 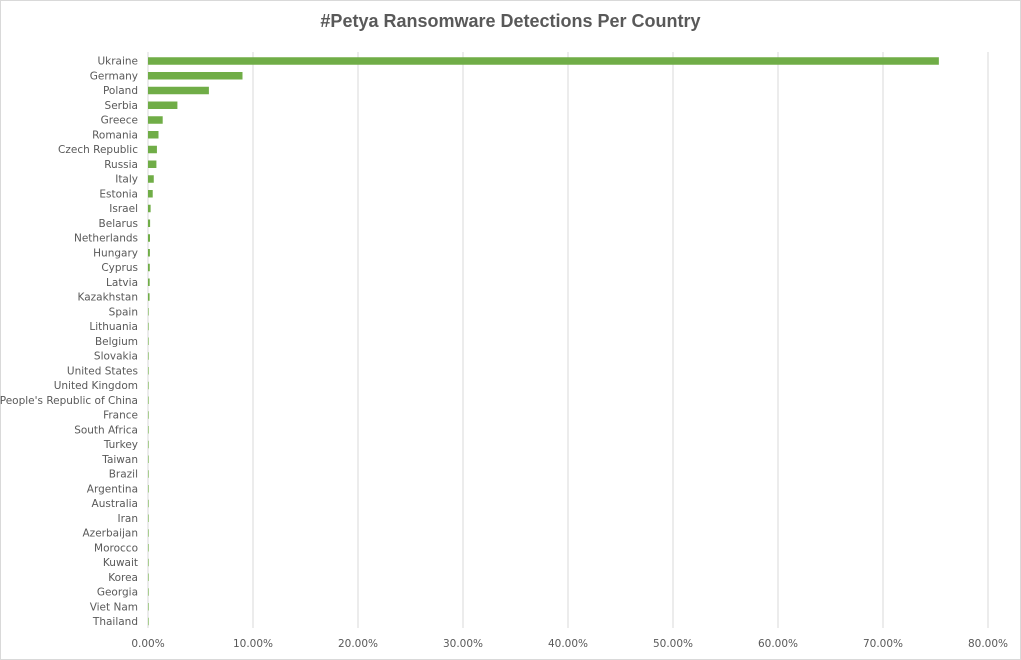 What do you see at coordinates (114, 76) in the screenshot?
I see `category-label: Germany` at bounding box center [114, 76].